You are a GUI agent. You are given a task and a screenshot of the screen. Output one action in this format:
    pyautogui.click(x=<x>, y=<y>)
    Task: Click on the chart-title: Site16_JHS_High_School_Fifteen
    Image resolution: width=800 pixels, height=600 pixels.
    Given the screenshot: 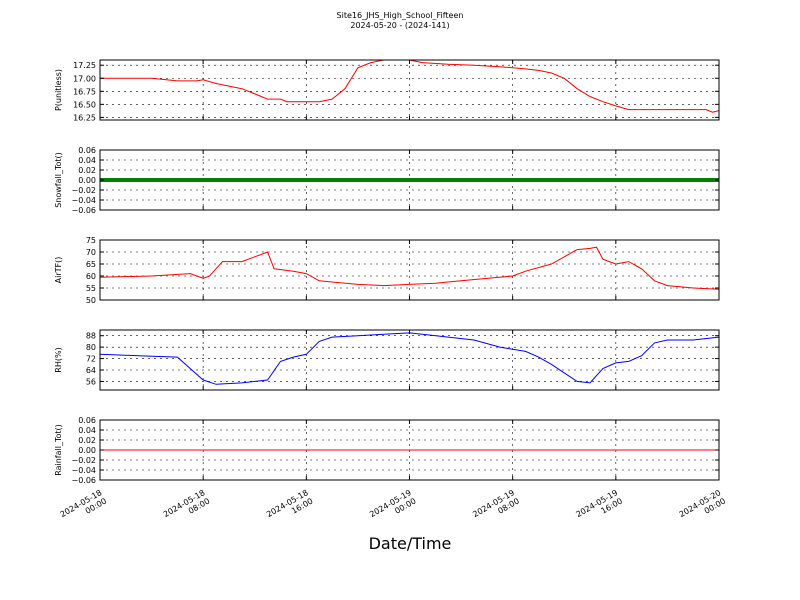 What is the action you would take?
    pyautogui.click(x=400, y=15)
    